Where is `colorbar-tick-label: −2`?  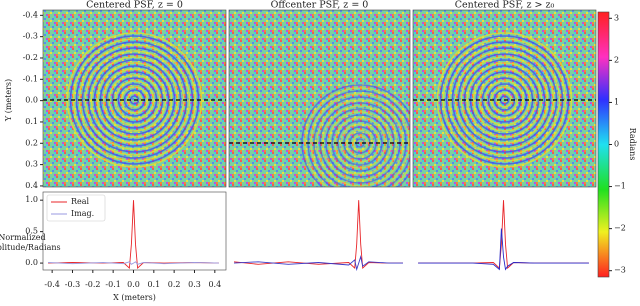 colorbar-tick-label: −2 is located at coordinates (620, 228).